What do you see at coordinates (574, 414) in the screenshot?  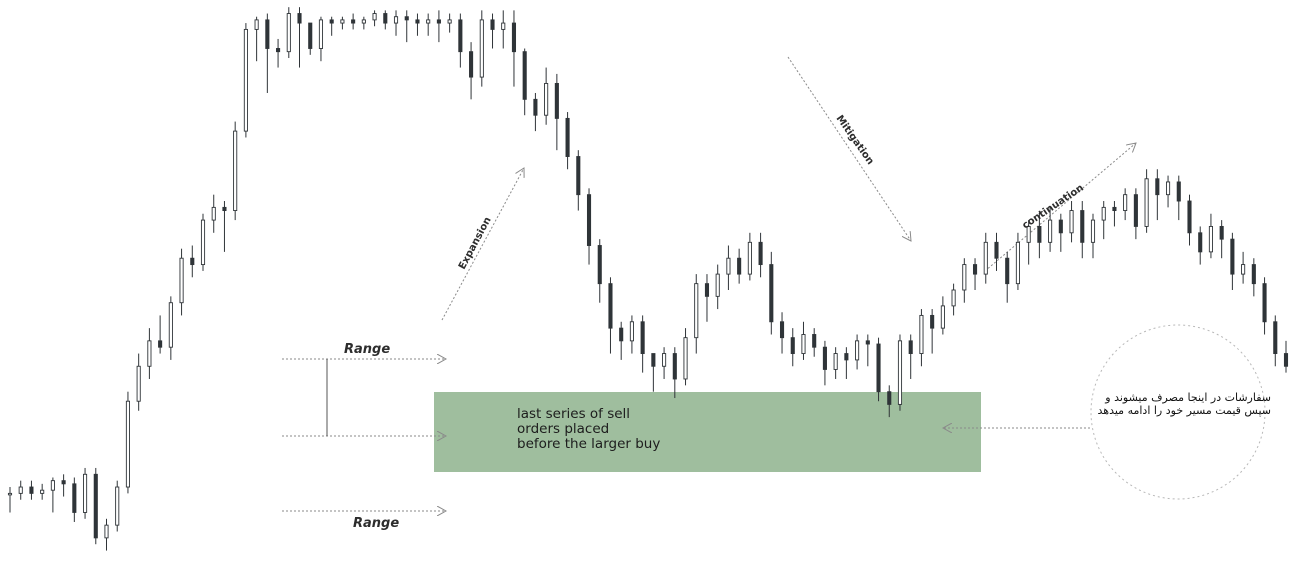 I see `order-block-label-line: last series of sell` at bounding box center [574, 414].